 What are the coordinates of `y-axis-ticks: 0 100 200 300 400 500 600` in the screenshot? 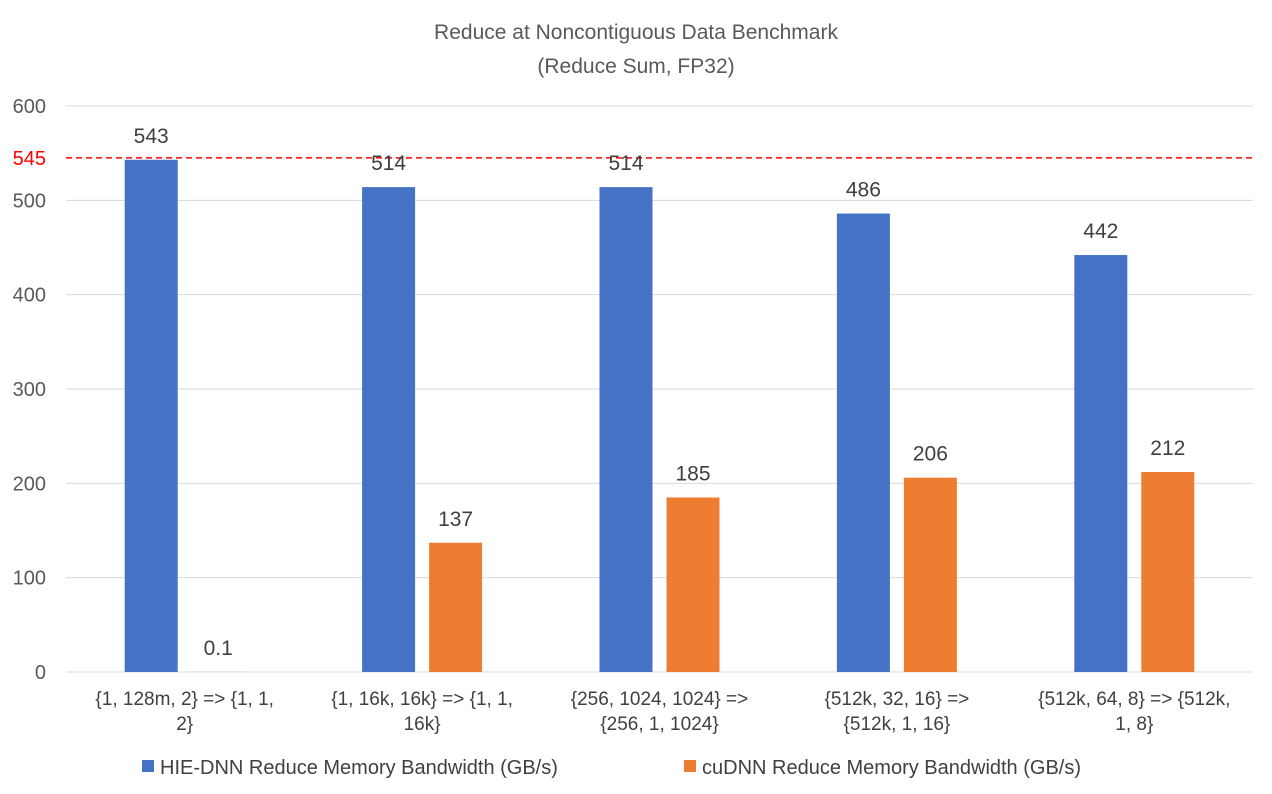 It's located at (29, 390).